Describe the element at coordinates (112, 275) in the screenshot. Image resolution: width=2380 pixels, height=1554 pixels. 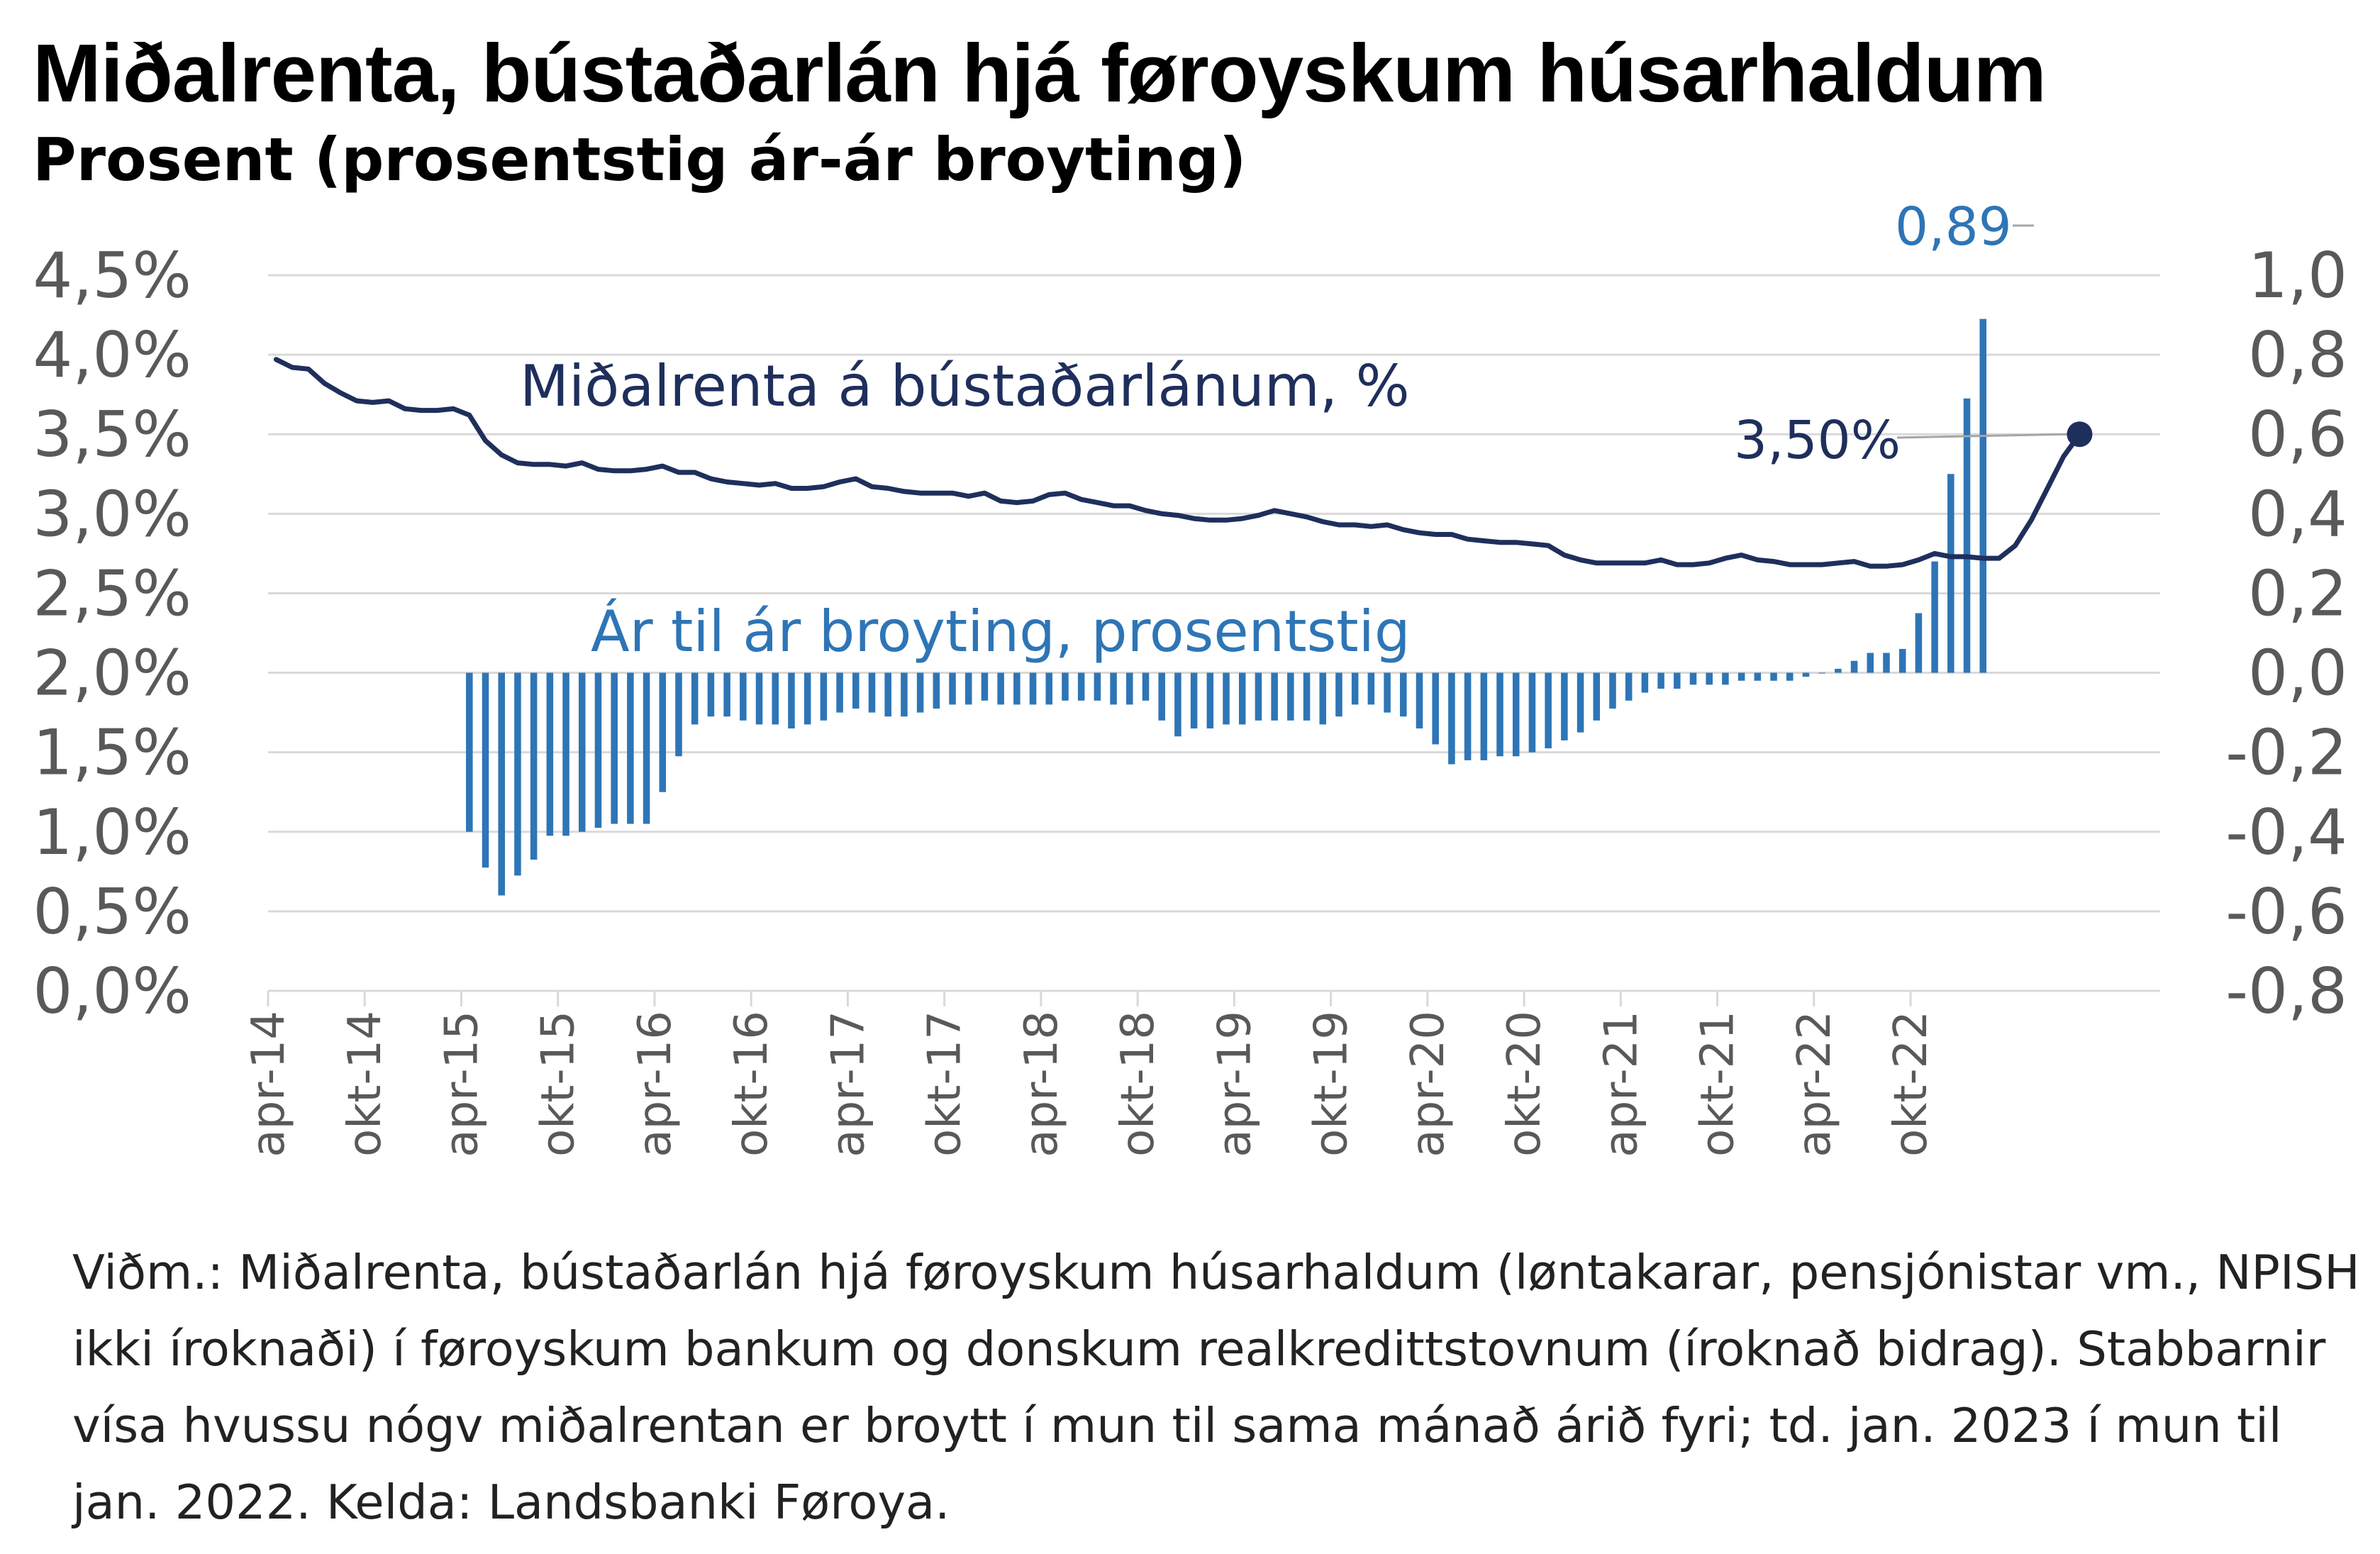
I see `left-tick-label: 4,5%` at that location.